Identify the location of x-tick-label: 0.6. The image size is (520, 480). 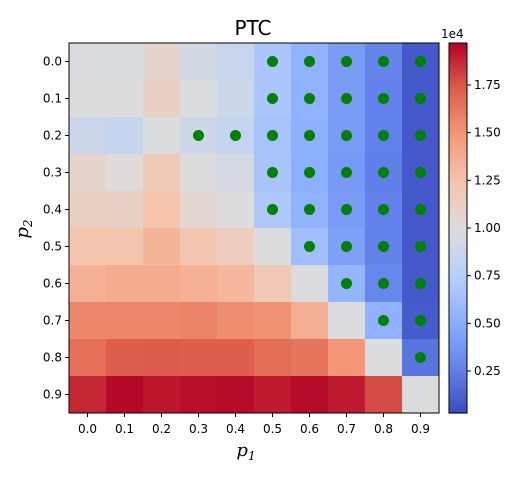
(309, 429).